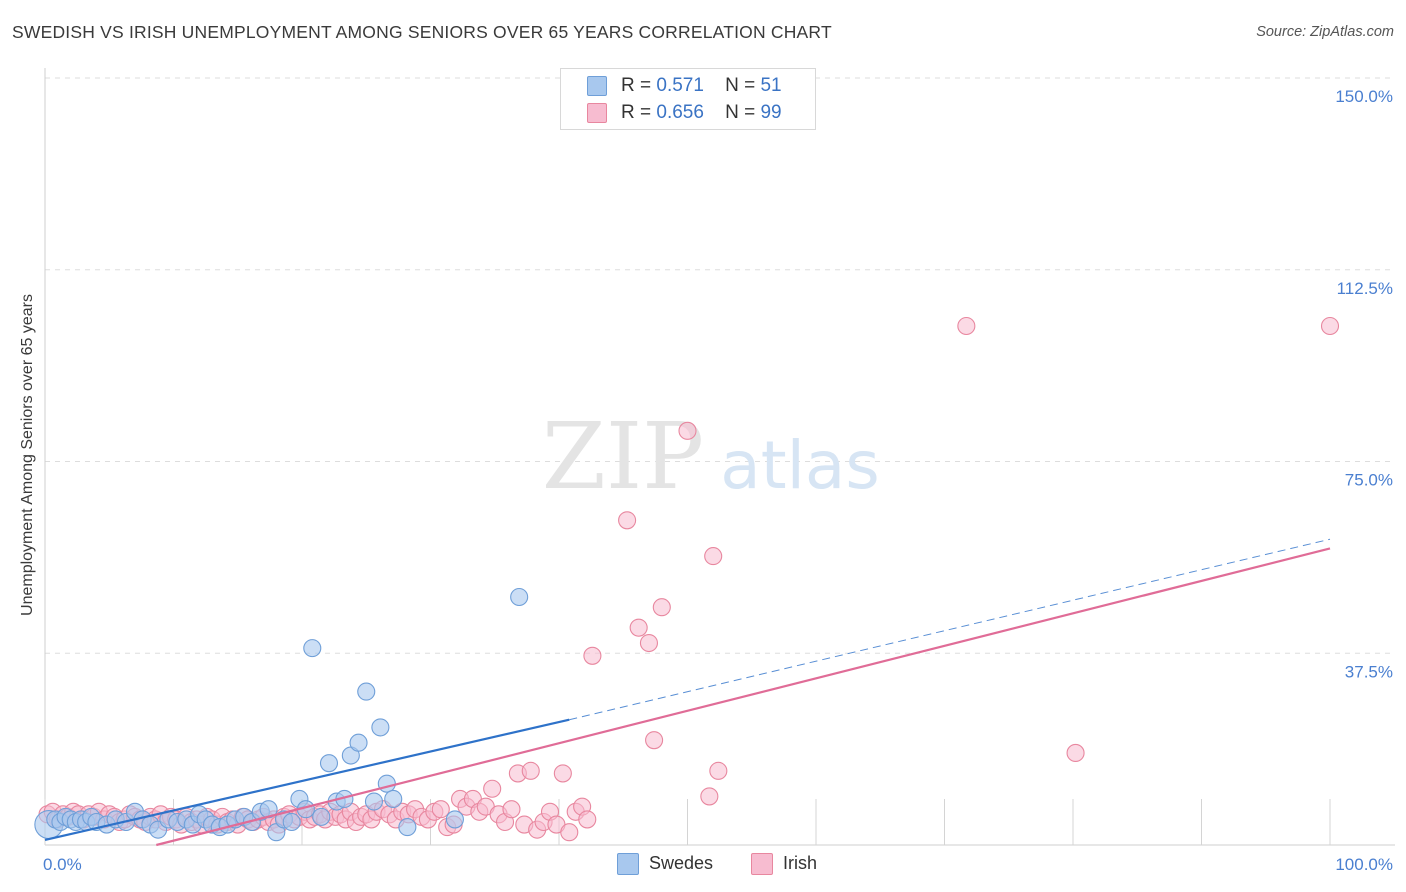 The width and height of the screenshot is (1406, 892). I want to click on legend: Swedes Irish, so click(703, 865).